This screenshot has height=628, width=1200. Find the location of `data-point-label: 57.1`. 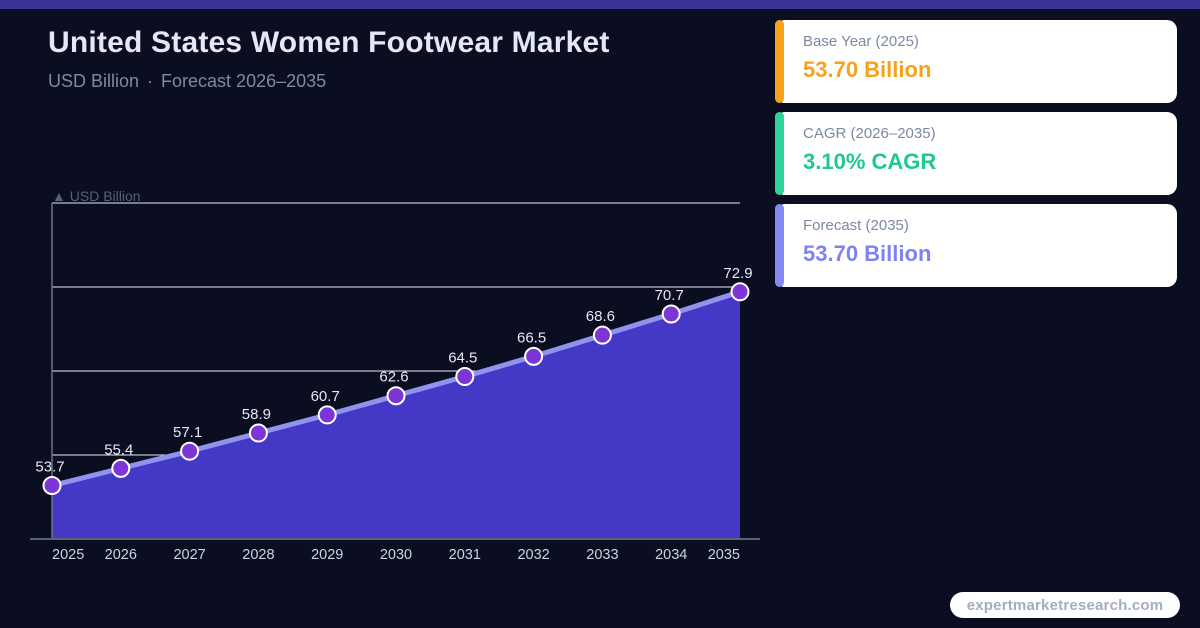

data-point-label: 57.1 is located at coordinates (187, 432).